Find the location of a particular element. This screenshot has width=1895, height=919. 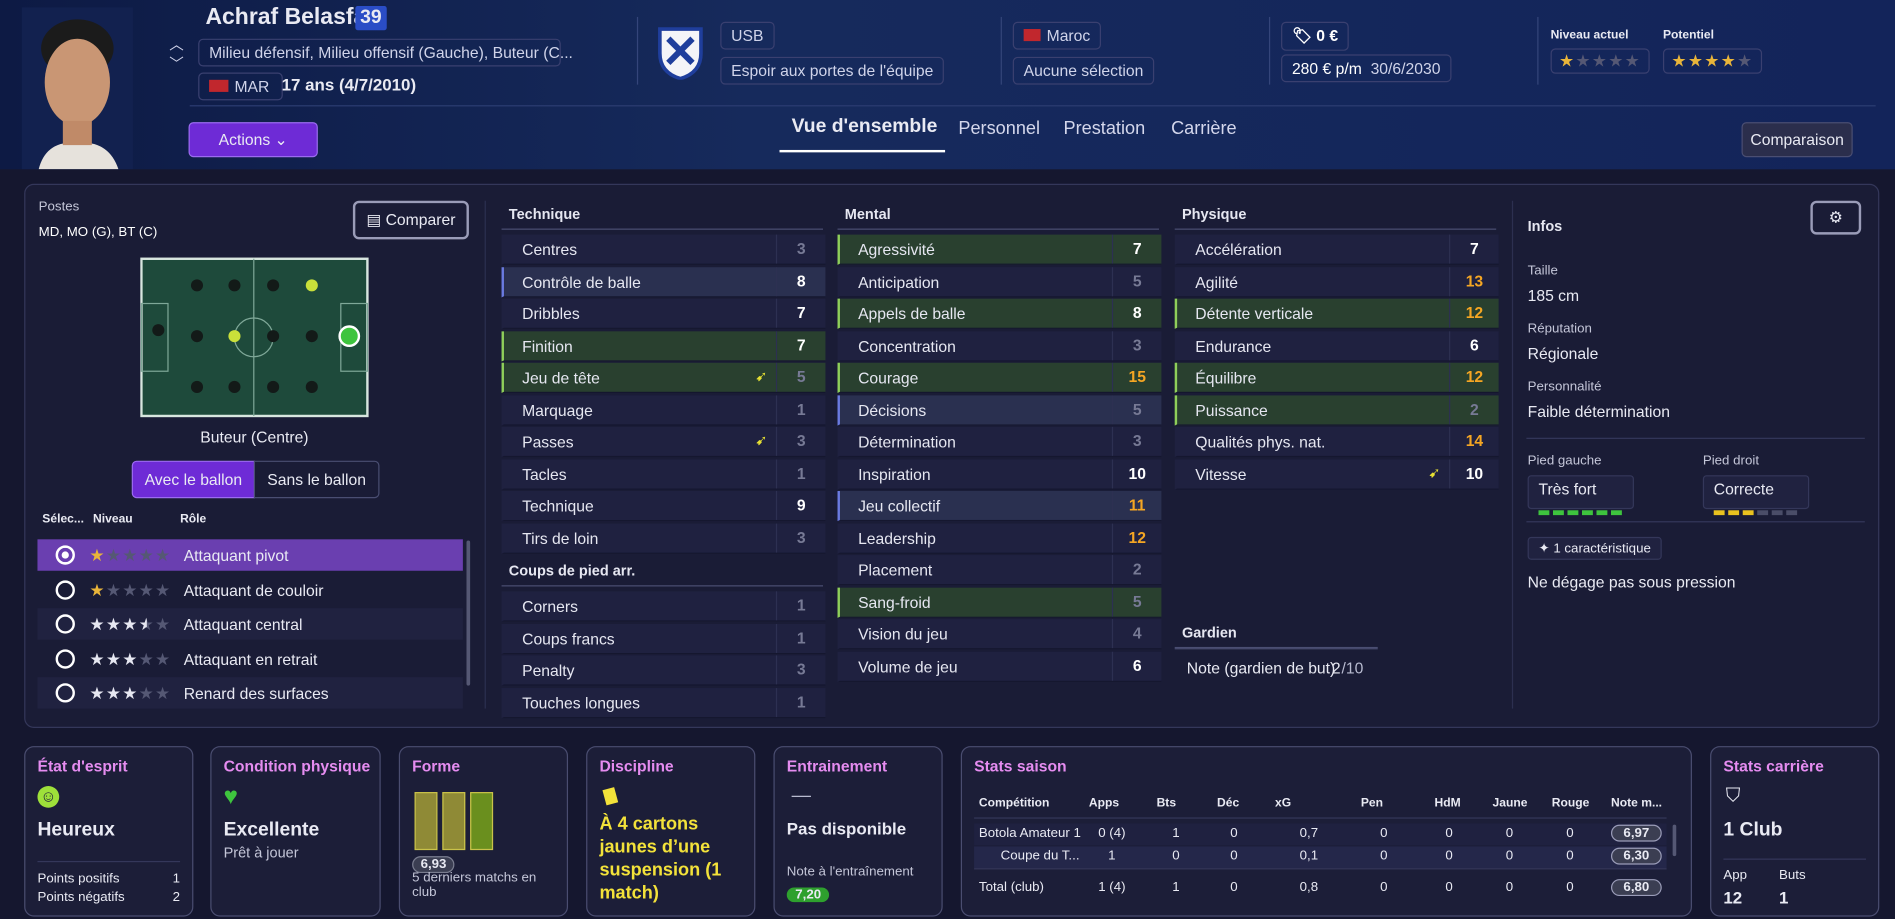

stats-header: HdM is located at coordinates (1447, 803).